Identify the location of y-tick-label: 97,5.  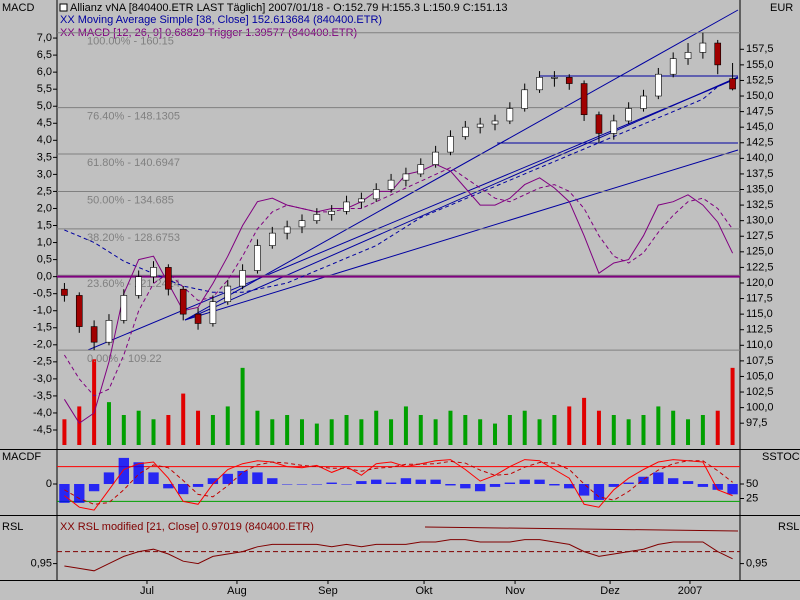
(756, 423).